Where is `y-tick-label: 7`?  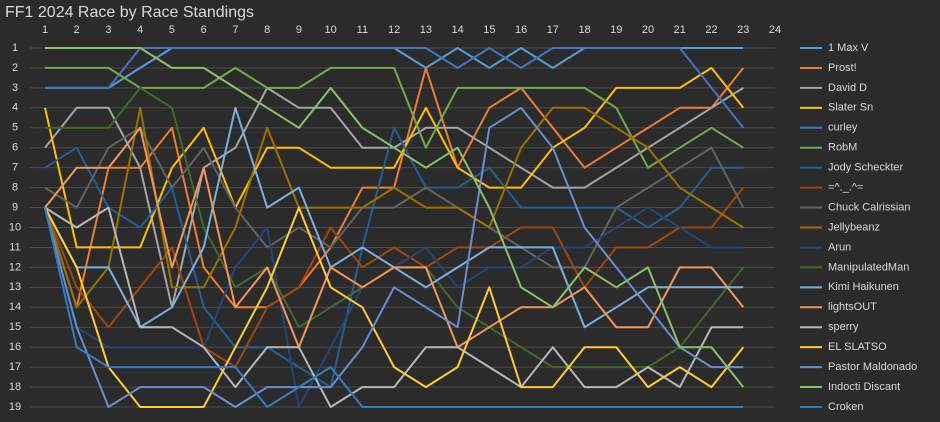
y-tick-label: 7 is located at coordinates (15, 168).